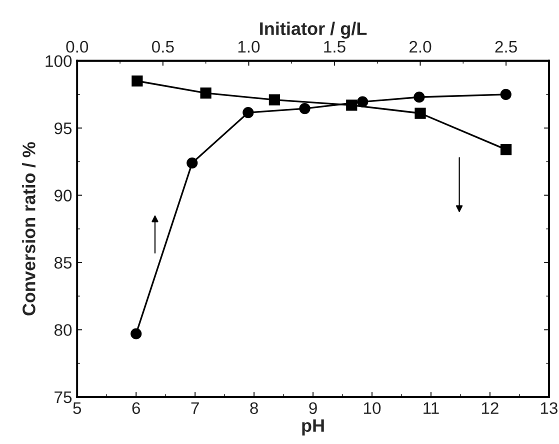 Image resolution: width=559 pixels, height=444 pixels. What do you see at coordinates (254, 408) in the screenshot?
I see `x-tick-label: 8` at bounding box center [254, 408].